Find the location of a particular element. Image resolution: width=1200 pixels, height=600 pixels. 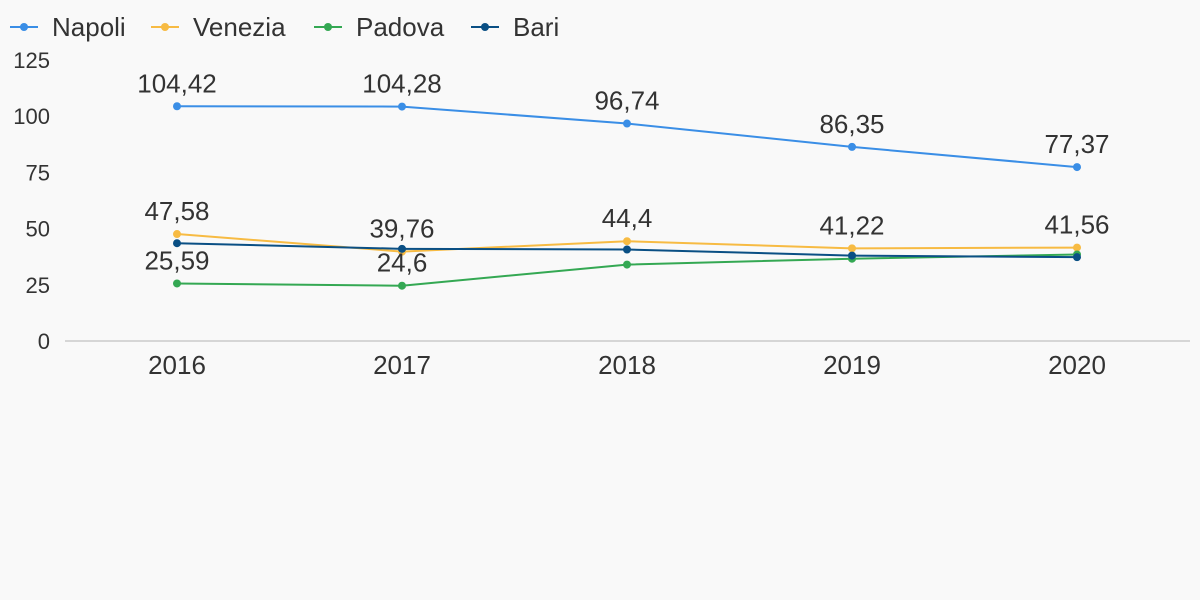

series-line-padova is located at coordinates (627, 270).